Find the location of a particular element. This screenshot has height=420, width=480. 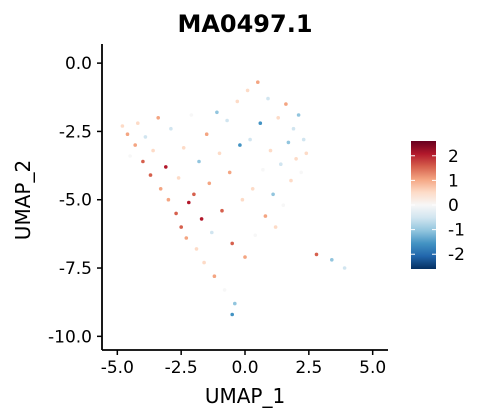

y-tick-label: -10.0 is located at coordinates (70, 337).